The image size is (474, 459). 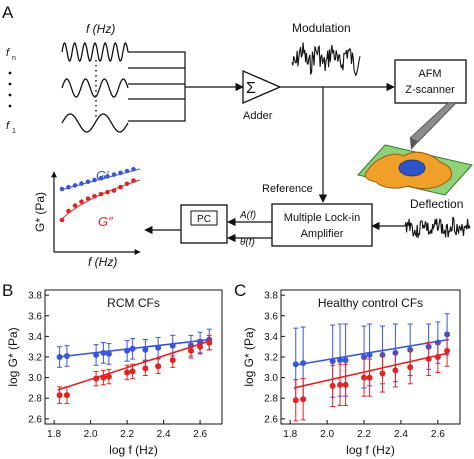 I want to click on afm-z-scanner-box, so click(x=430, y=81).